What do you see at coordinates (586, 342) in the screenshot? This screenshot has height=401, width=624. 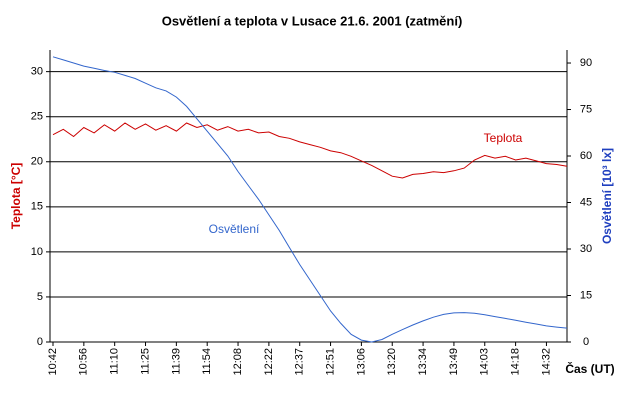 I see `y2-tick-label: 0` at bounding box center [586, 342].